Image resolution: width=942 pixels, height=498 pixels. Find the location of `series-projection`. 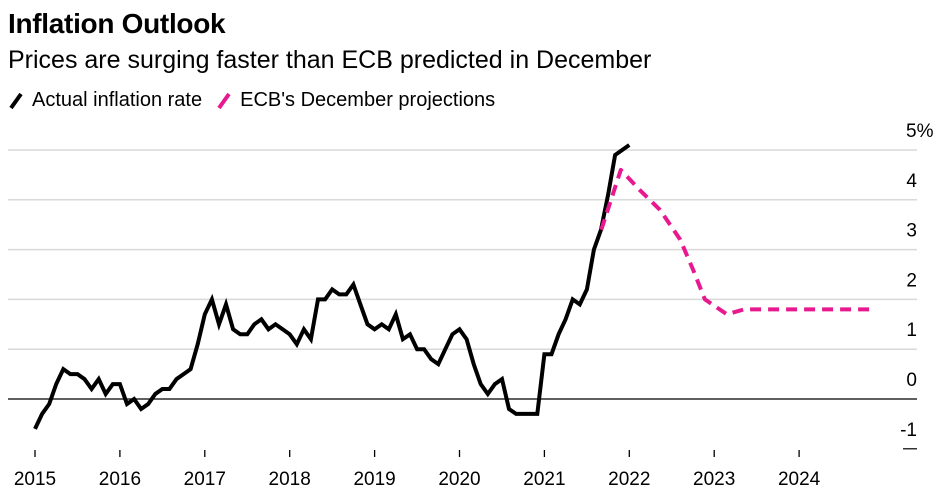

series-projection is located at coordinates (737, 242).